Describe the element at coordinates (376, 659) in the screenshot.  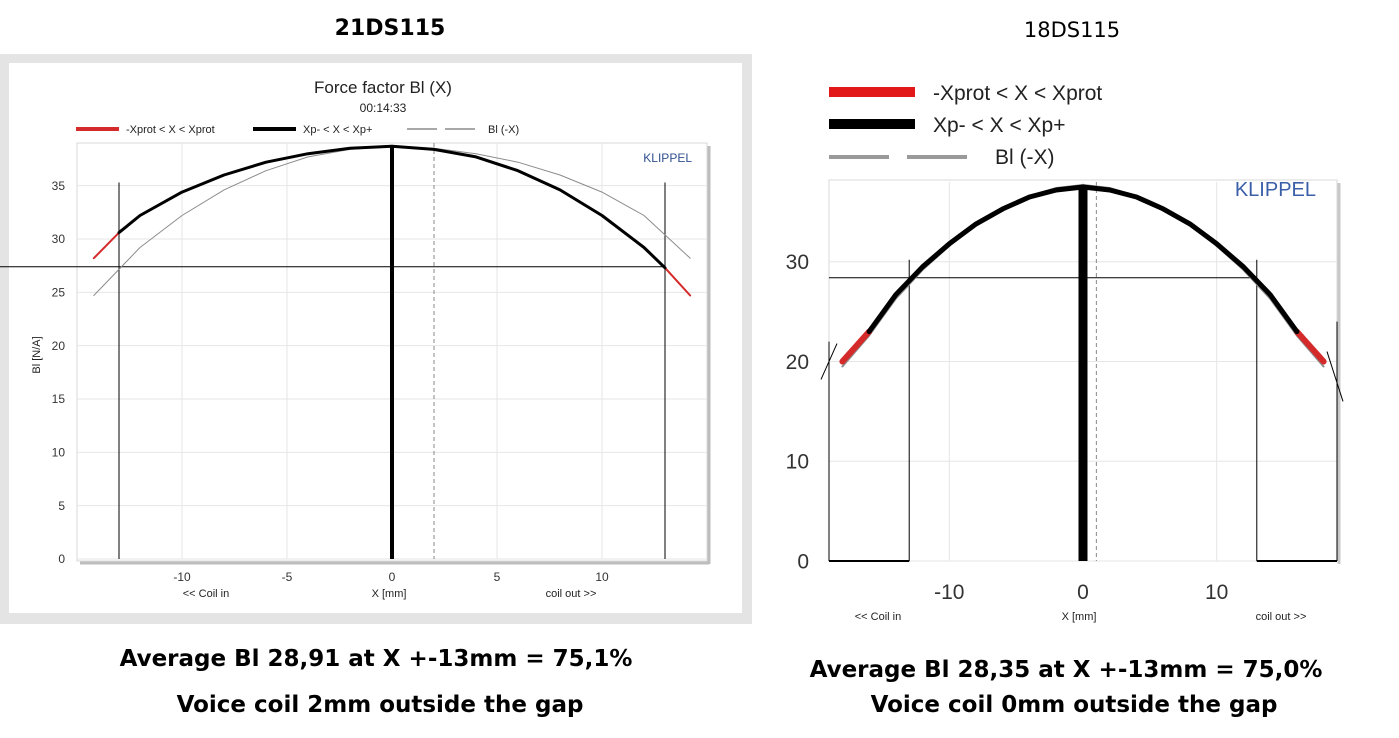
I see `caption-left-average: Average Bl 28,91 at X +-13mm = 75,1%` at that location.